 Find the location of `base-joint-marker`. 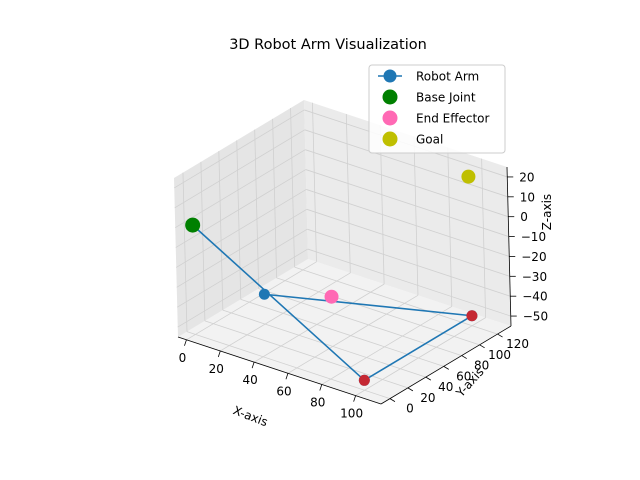

base-joint-marker is located at coordinates (193, 225).